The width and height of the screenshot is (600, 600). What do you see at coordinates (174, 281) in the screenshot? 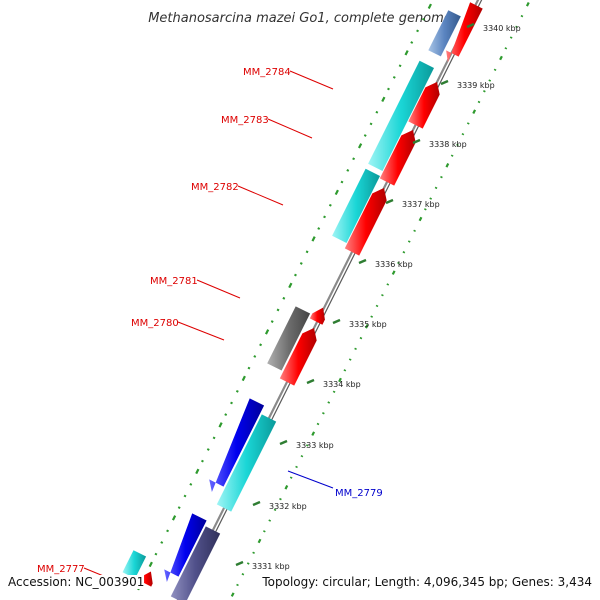
I see `gene-label: MM_2781` at bounding box center [174, 281].